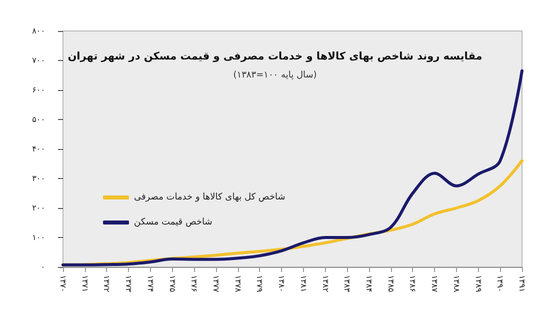 The image size is (550, 320). Describe the element at coordinates (38, 149) in the screenshot. I see `y-tick-label: ۴۰۰` at that location.